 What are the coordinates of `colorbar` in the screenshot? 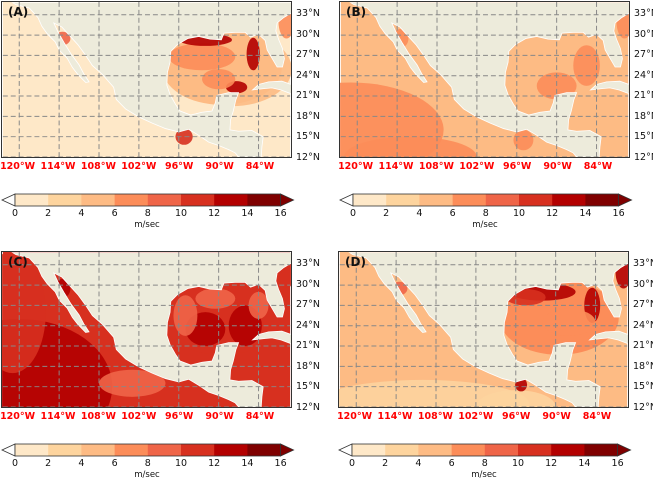 It's located at (485, 450).